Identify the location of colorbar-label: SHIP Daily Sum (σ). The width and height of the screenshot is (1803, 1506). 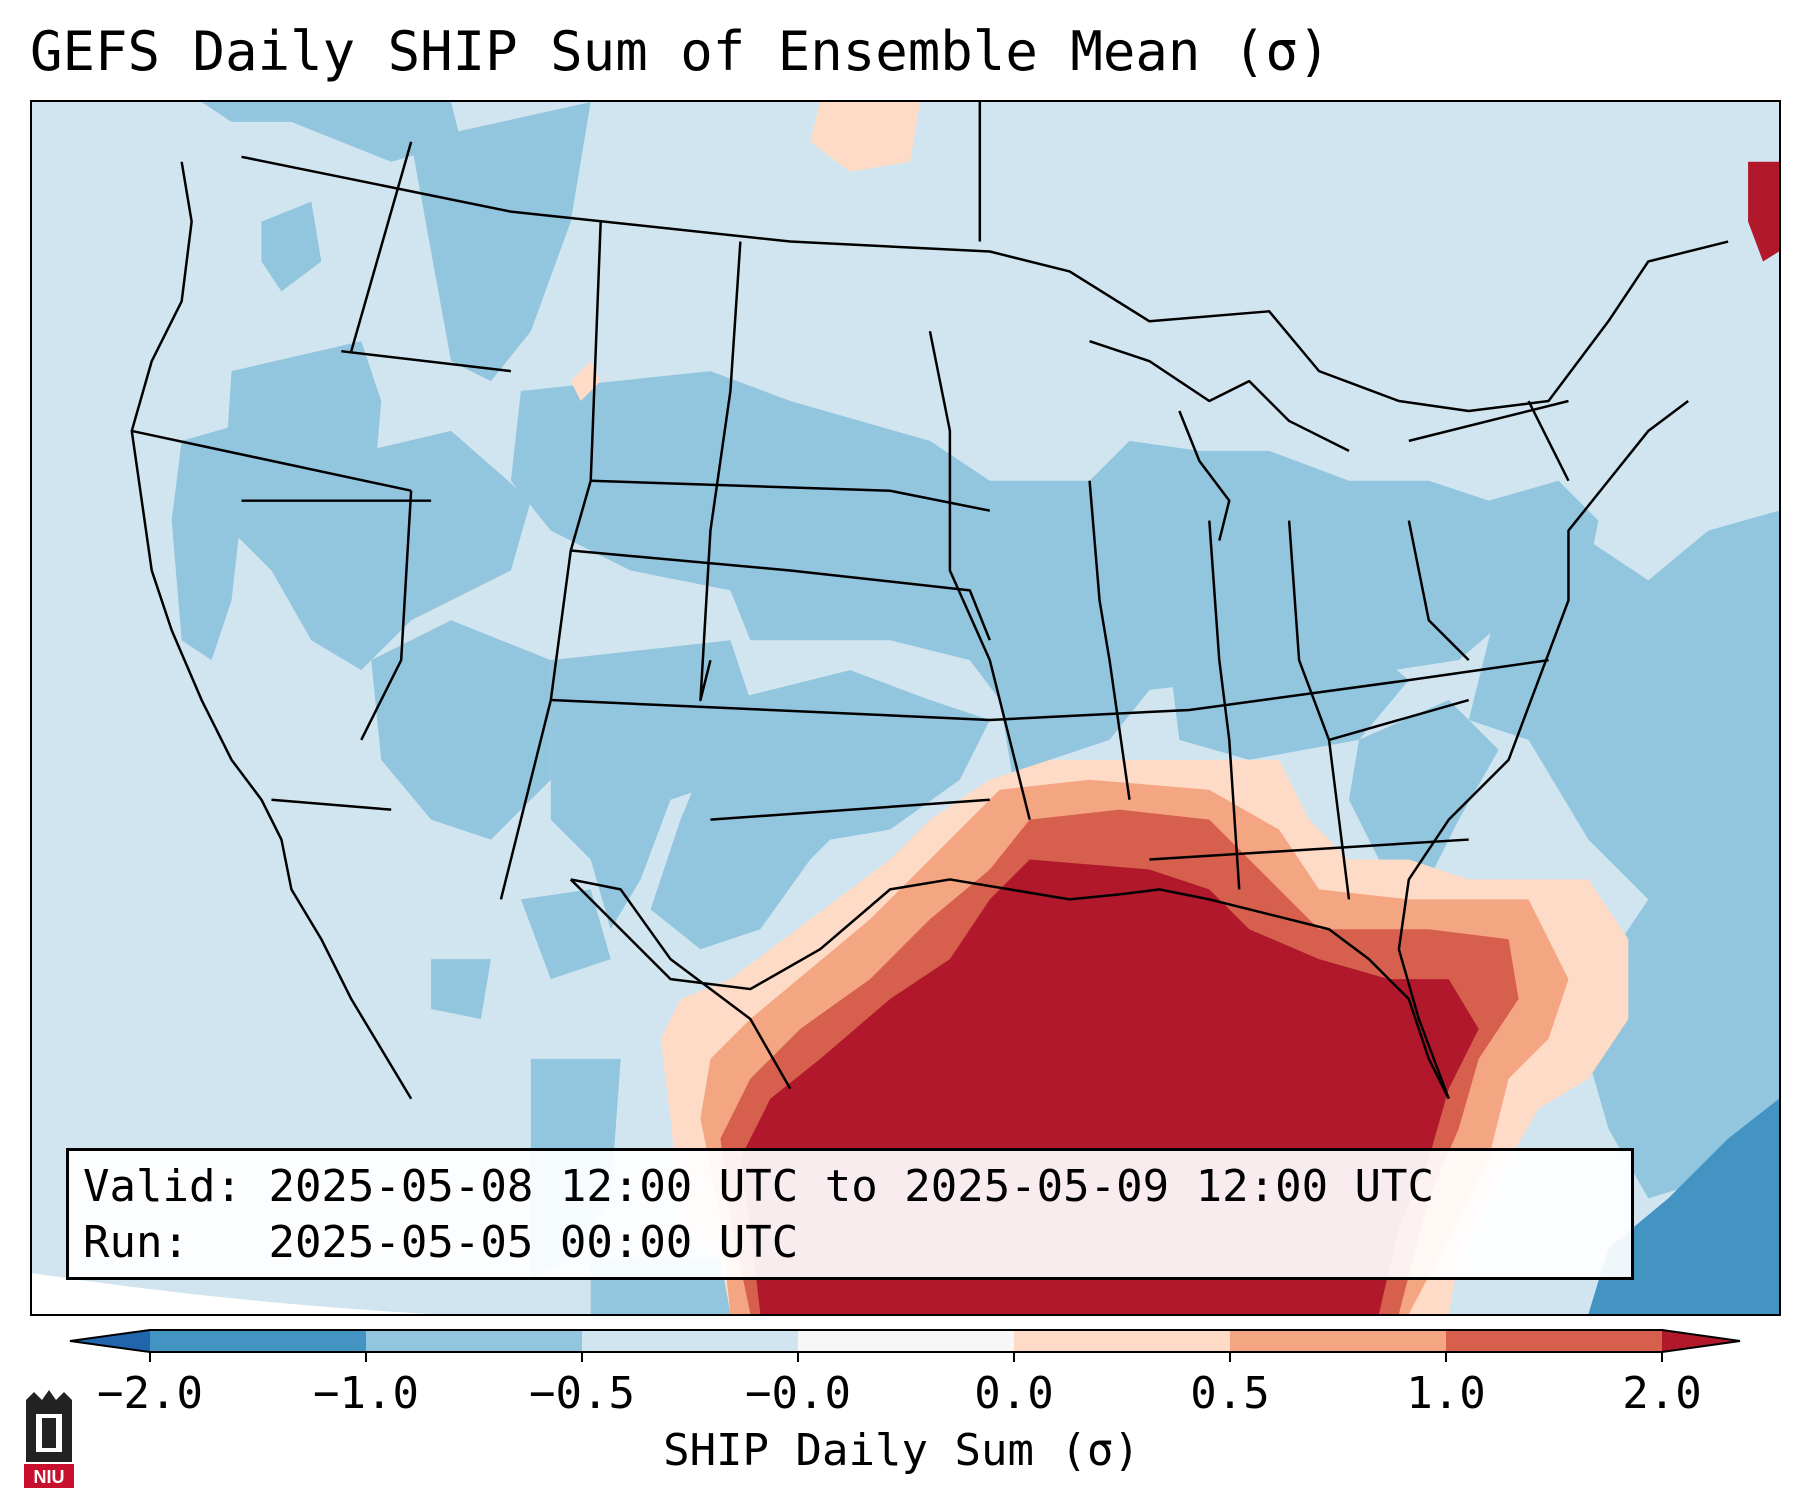
(901, 1450).